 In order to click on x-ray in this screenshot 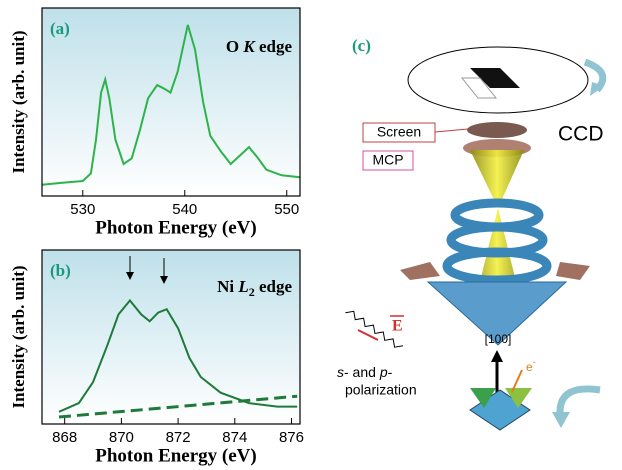, I will do `click(374, 329)`.